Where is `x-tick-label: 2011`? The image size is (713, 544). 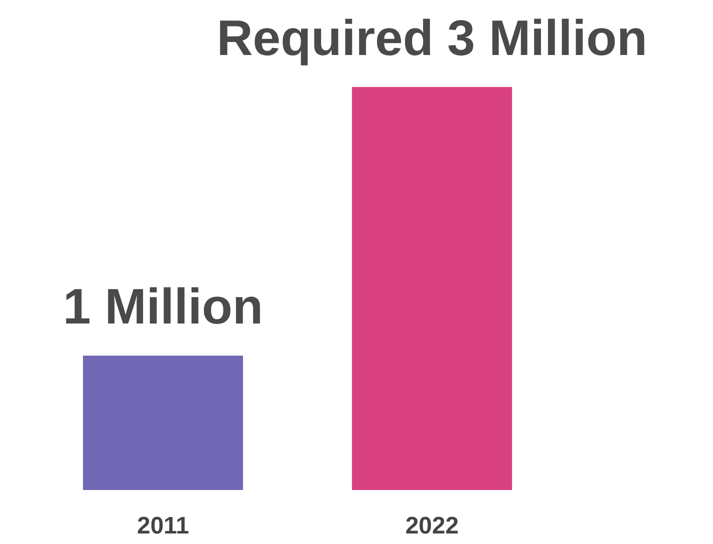
x-tick-label: 2011 is located at coordinates (163, 526).